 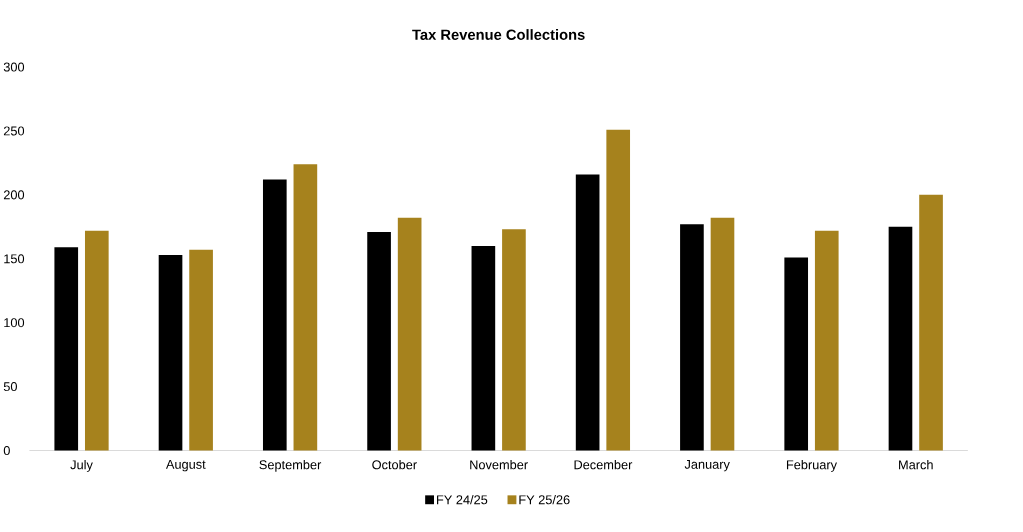 I want to click on y-tick-label: 200, so click(x=14, y=195).